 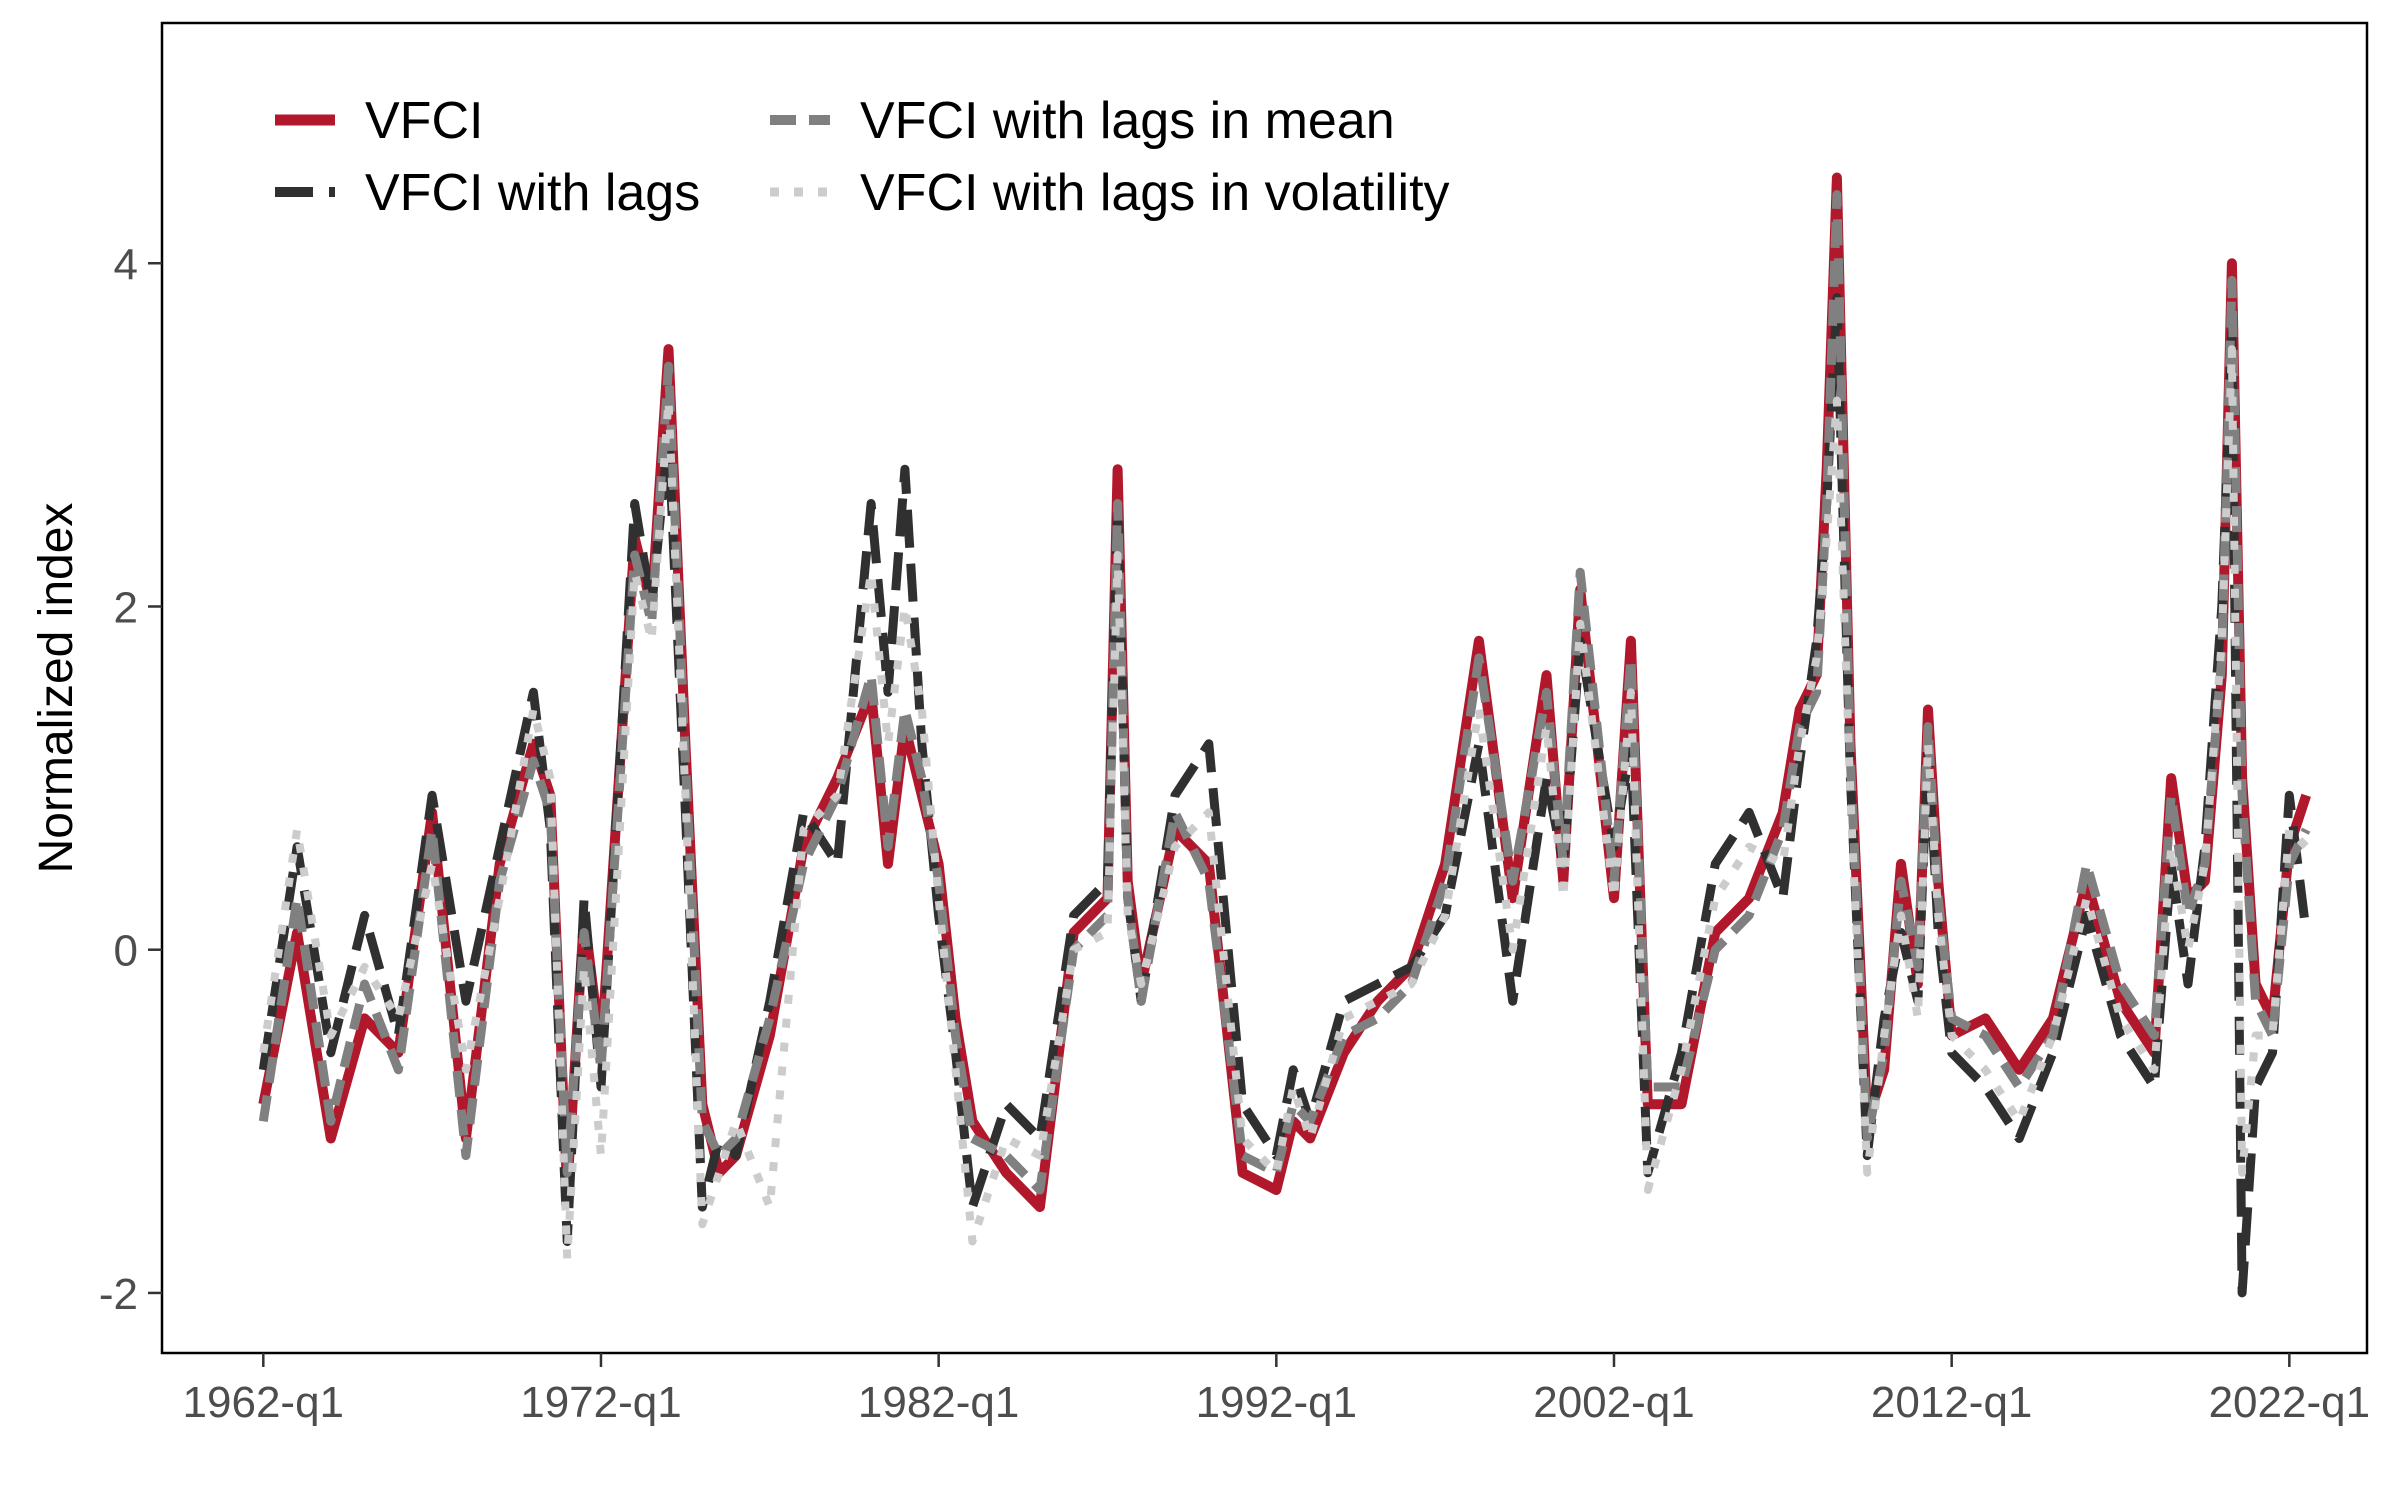 I want to click on x-tick-label: 2002-q1, so click(x=1613, y=1402).